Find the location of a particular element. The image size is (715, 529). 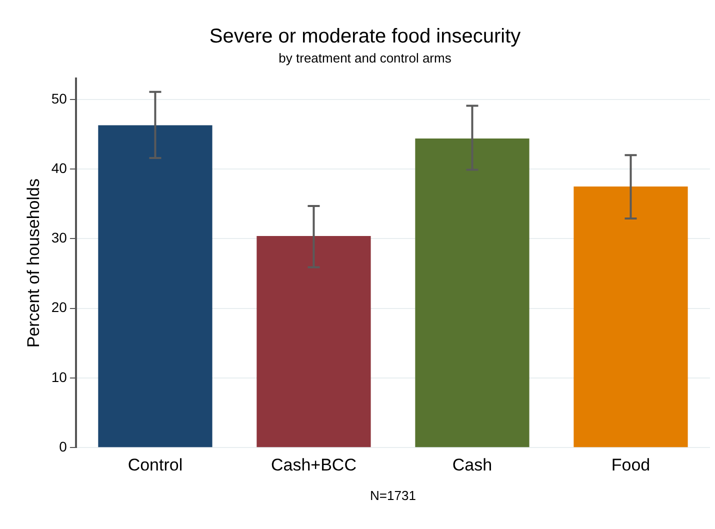

y-tick-label: 40 is located at coordinates (59, 168).